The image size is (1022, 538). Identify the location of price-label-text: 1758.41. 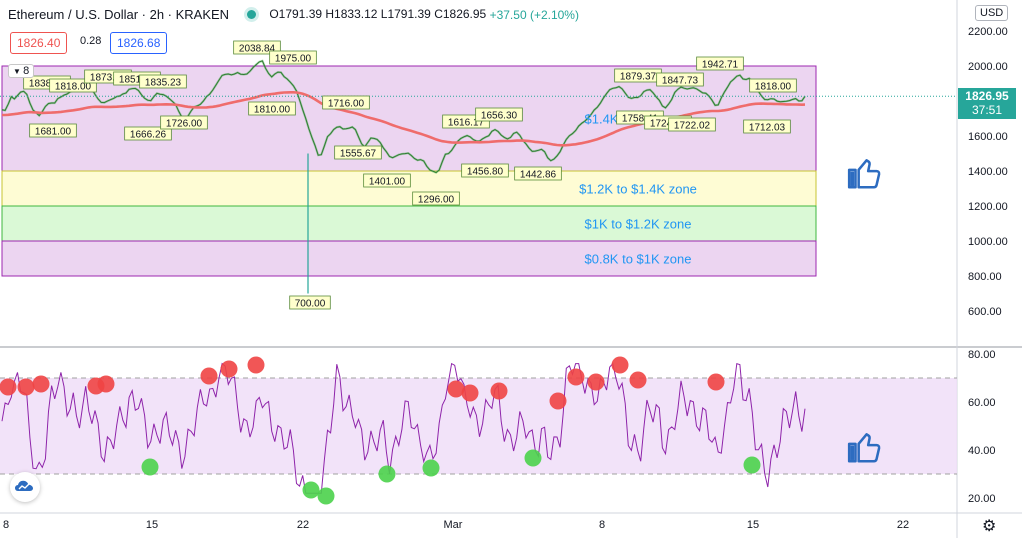
(640, 119).